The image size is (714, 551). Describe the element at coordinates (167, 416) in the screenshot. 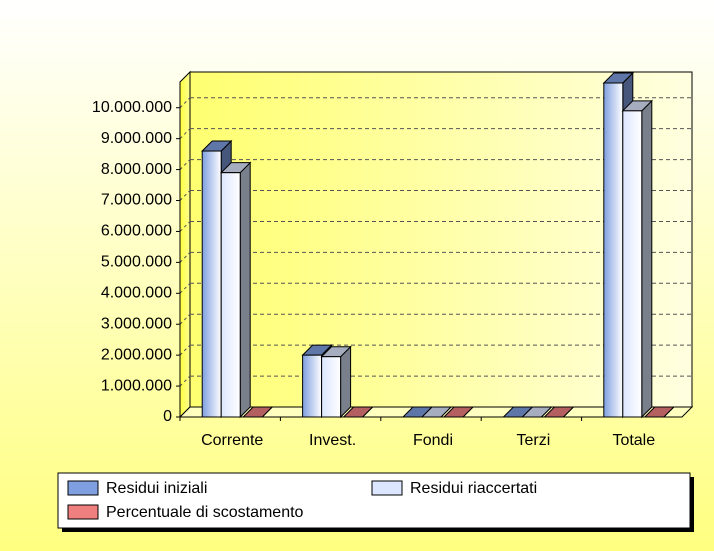

I see `y-tick-label: 0` at that location.